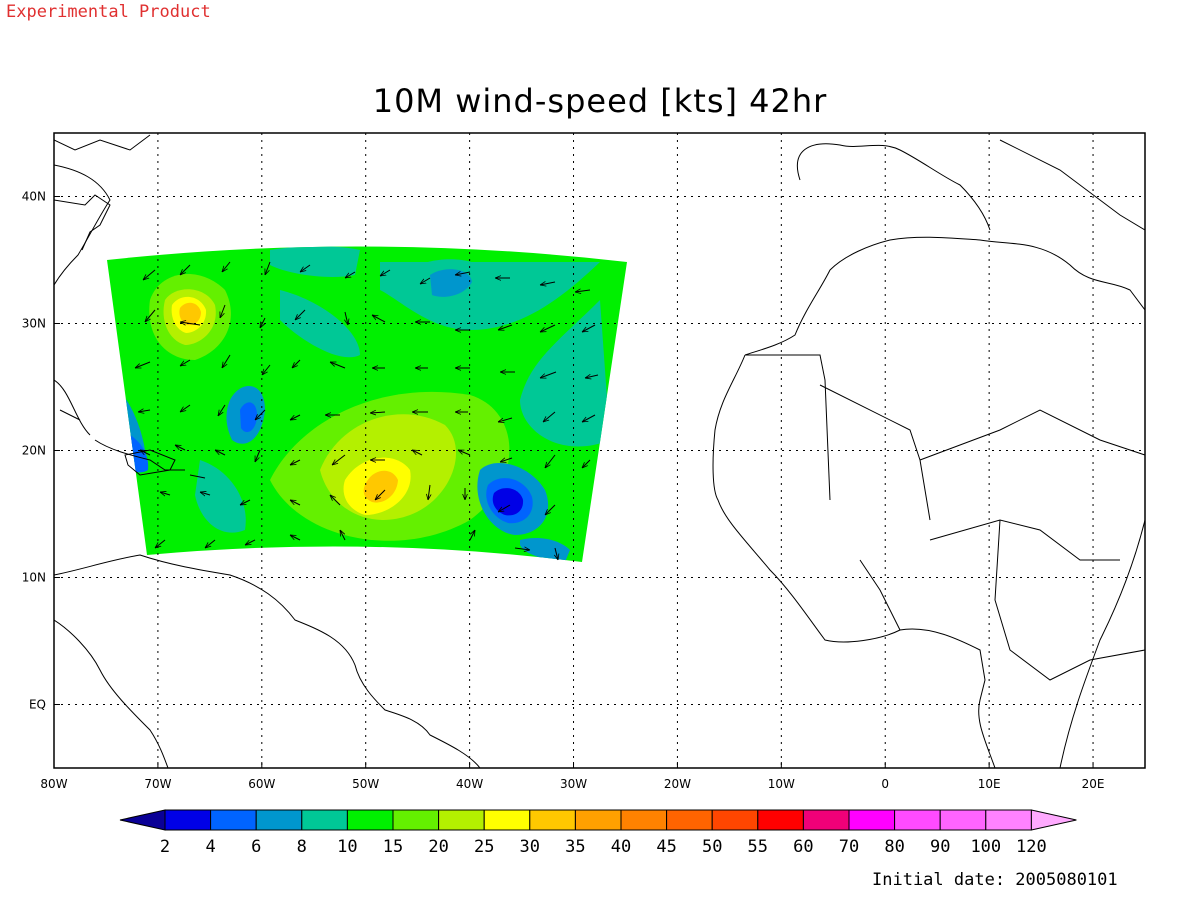 The width and height of the screenshot is (1200, 900). Describe the element at coordinates (469, 784) in the screenshot. I see `x-tick-label: 40W` at that location.